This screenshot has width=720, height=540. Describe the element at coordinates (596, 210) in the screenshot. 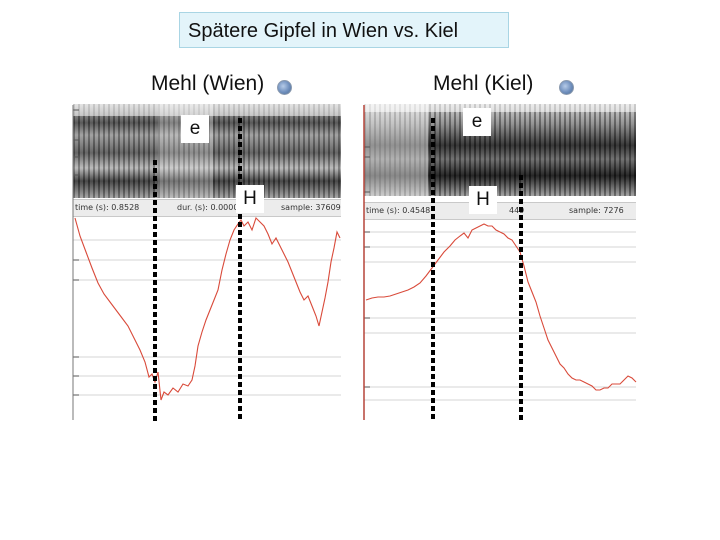

I see `sample-readout: sample: 7276` at that location.